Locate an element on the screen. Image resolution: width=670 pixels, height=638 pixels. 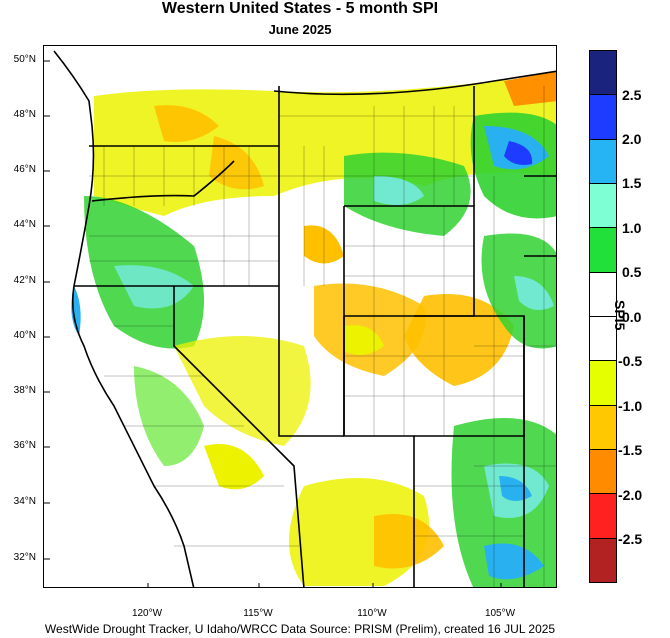
lon-label-115: 115°W is located at coordinates (258, 613).